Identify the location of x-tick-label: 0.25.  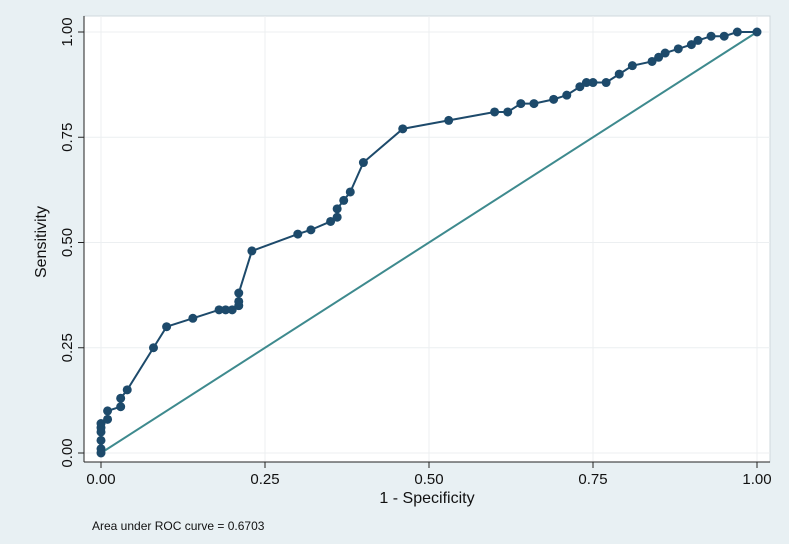
(264, 479).